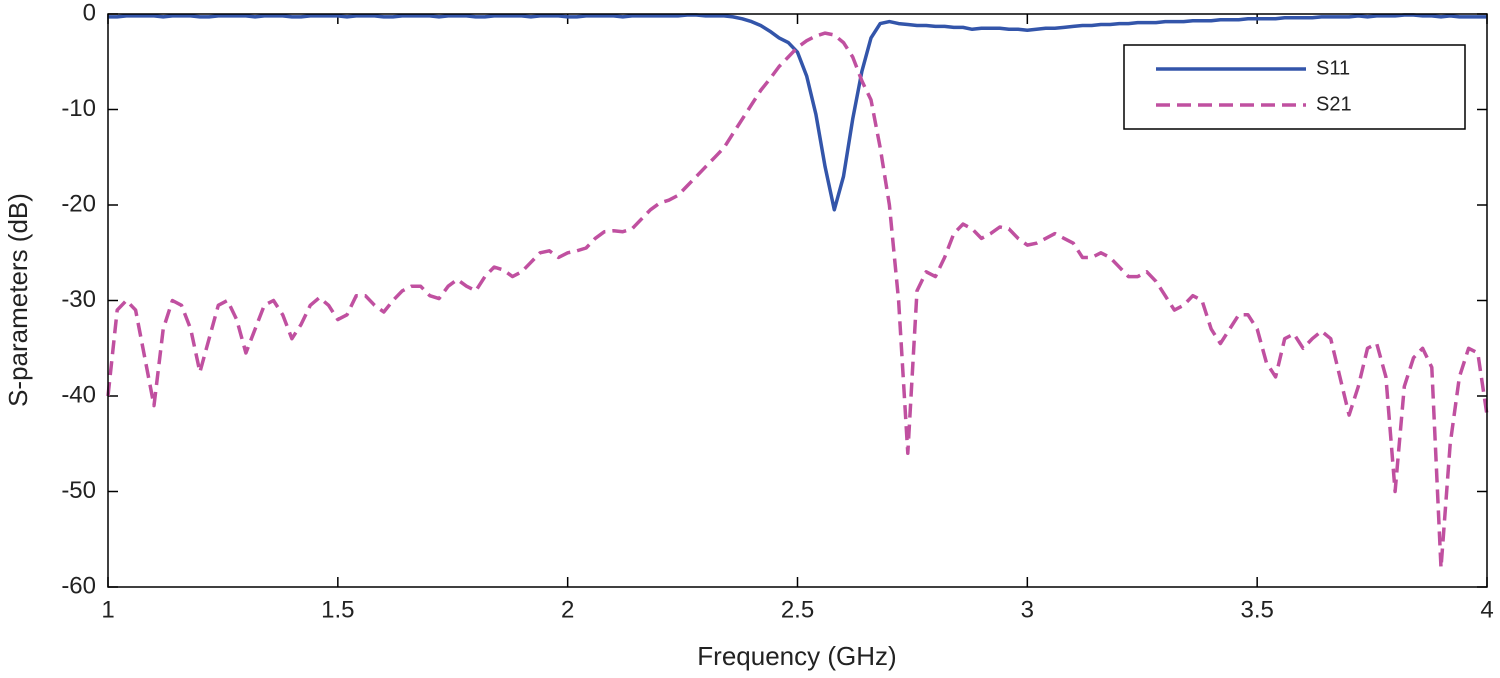  Describe the element at coordinates (78, 585) in the screenshot. I see `y-tick-label: -60` at that location.